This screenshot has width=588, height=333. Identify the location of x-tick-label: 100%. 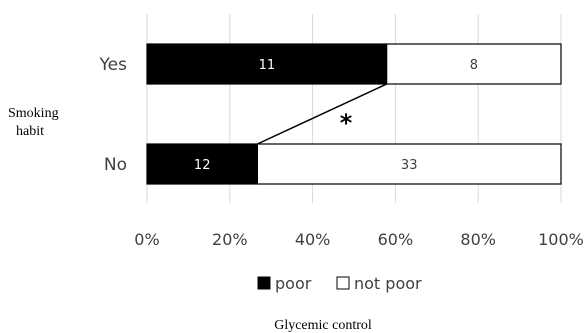
(561, 239).